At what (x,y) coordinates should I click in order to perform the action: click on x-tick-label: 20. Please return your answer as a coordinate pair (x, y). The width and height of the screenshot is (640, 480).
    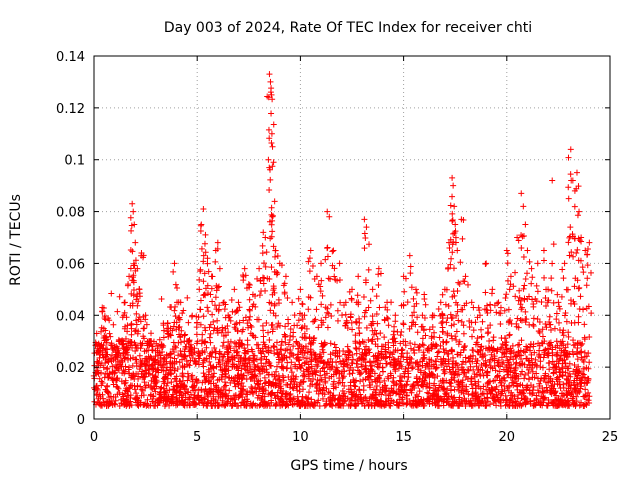
    Looking at the image, I should click on (507, 437).